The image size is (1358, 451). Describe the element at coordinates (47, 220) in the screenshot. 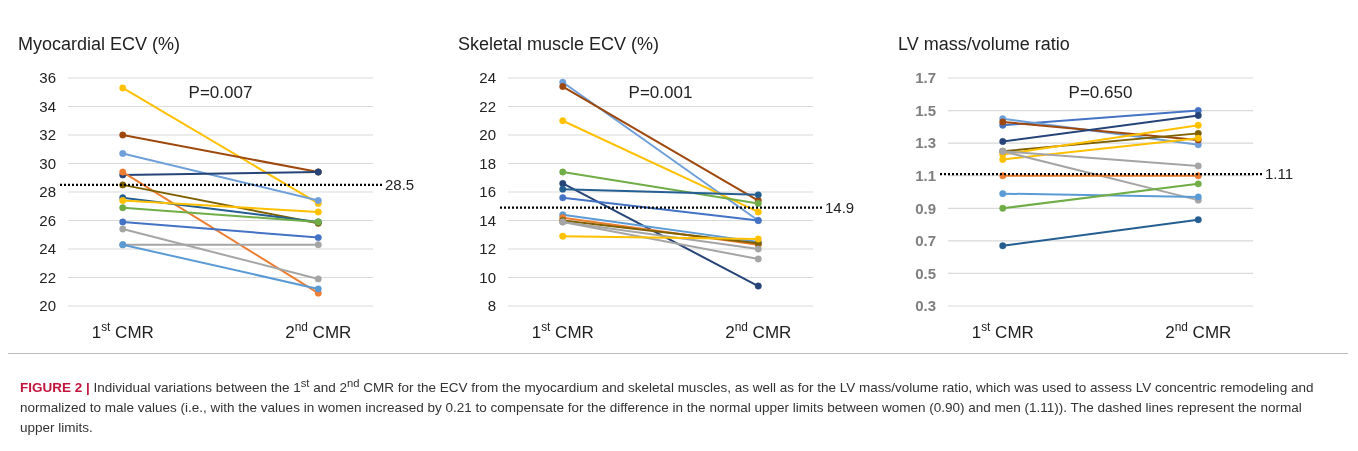

I see `y-tick-label: 26` at that location.